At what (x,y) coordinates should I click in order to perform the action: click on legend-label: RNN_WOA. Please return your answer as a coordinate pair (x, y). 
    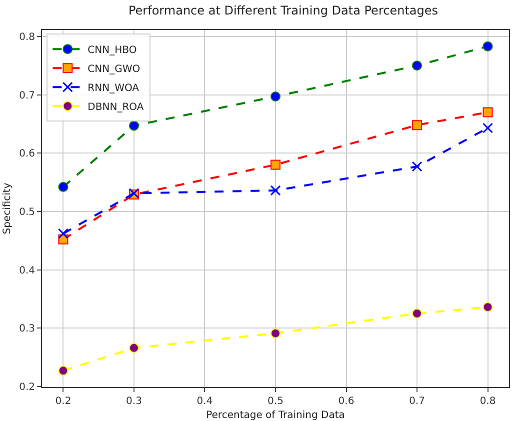
    Looking at the image, I should click on (114, 88).